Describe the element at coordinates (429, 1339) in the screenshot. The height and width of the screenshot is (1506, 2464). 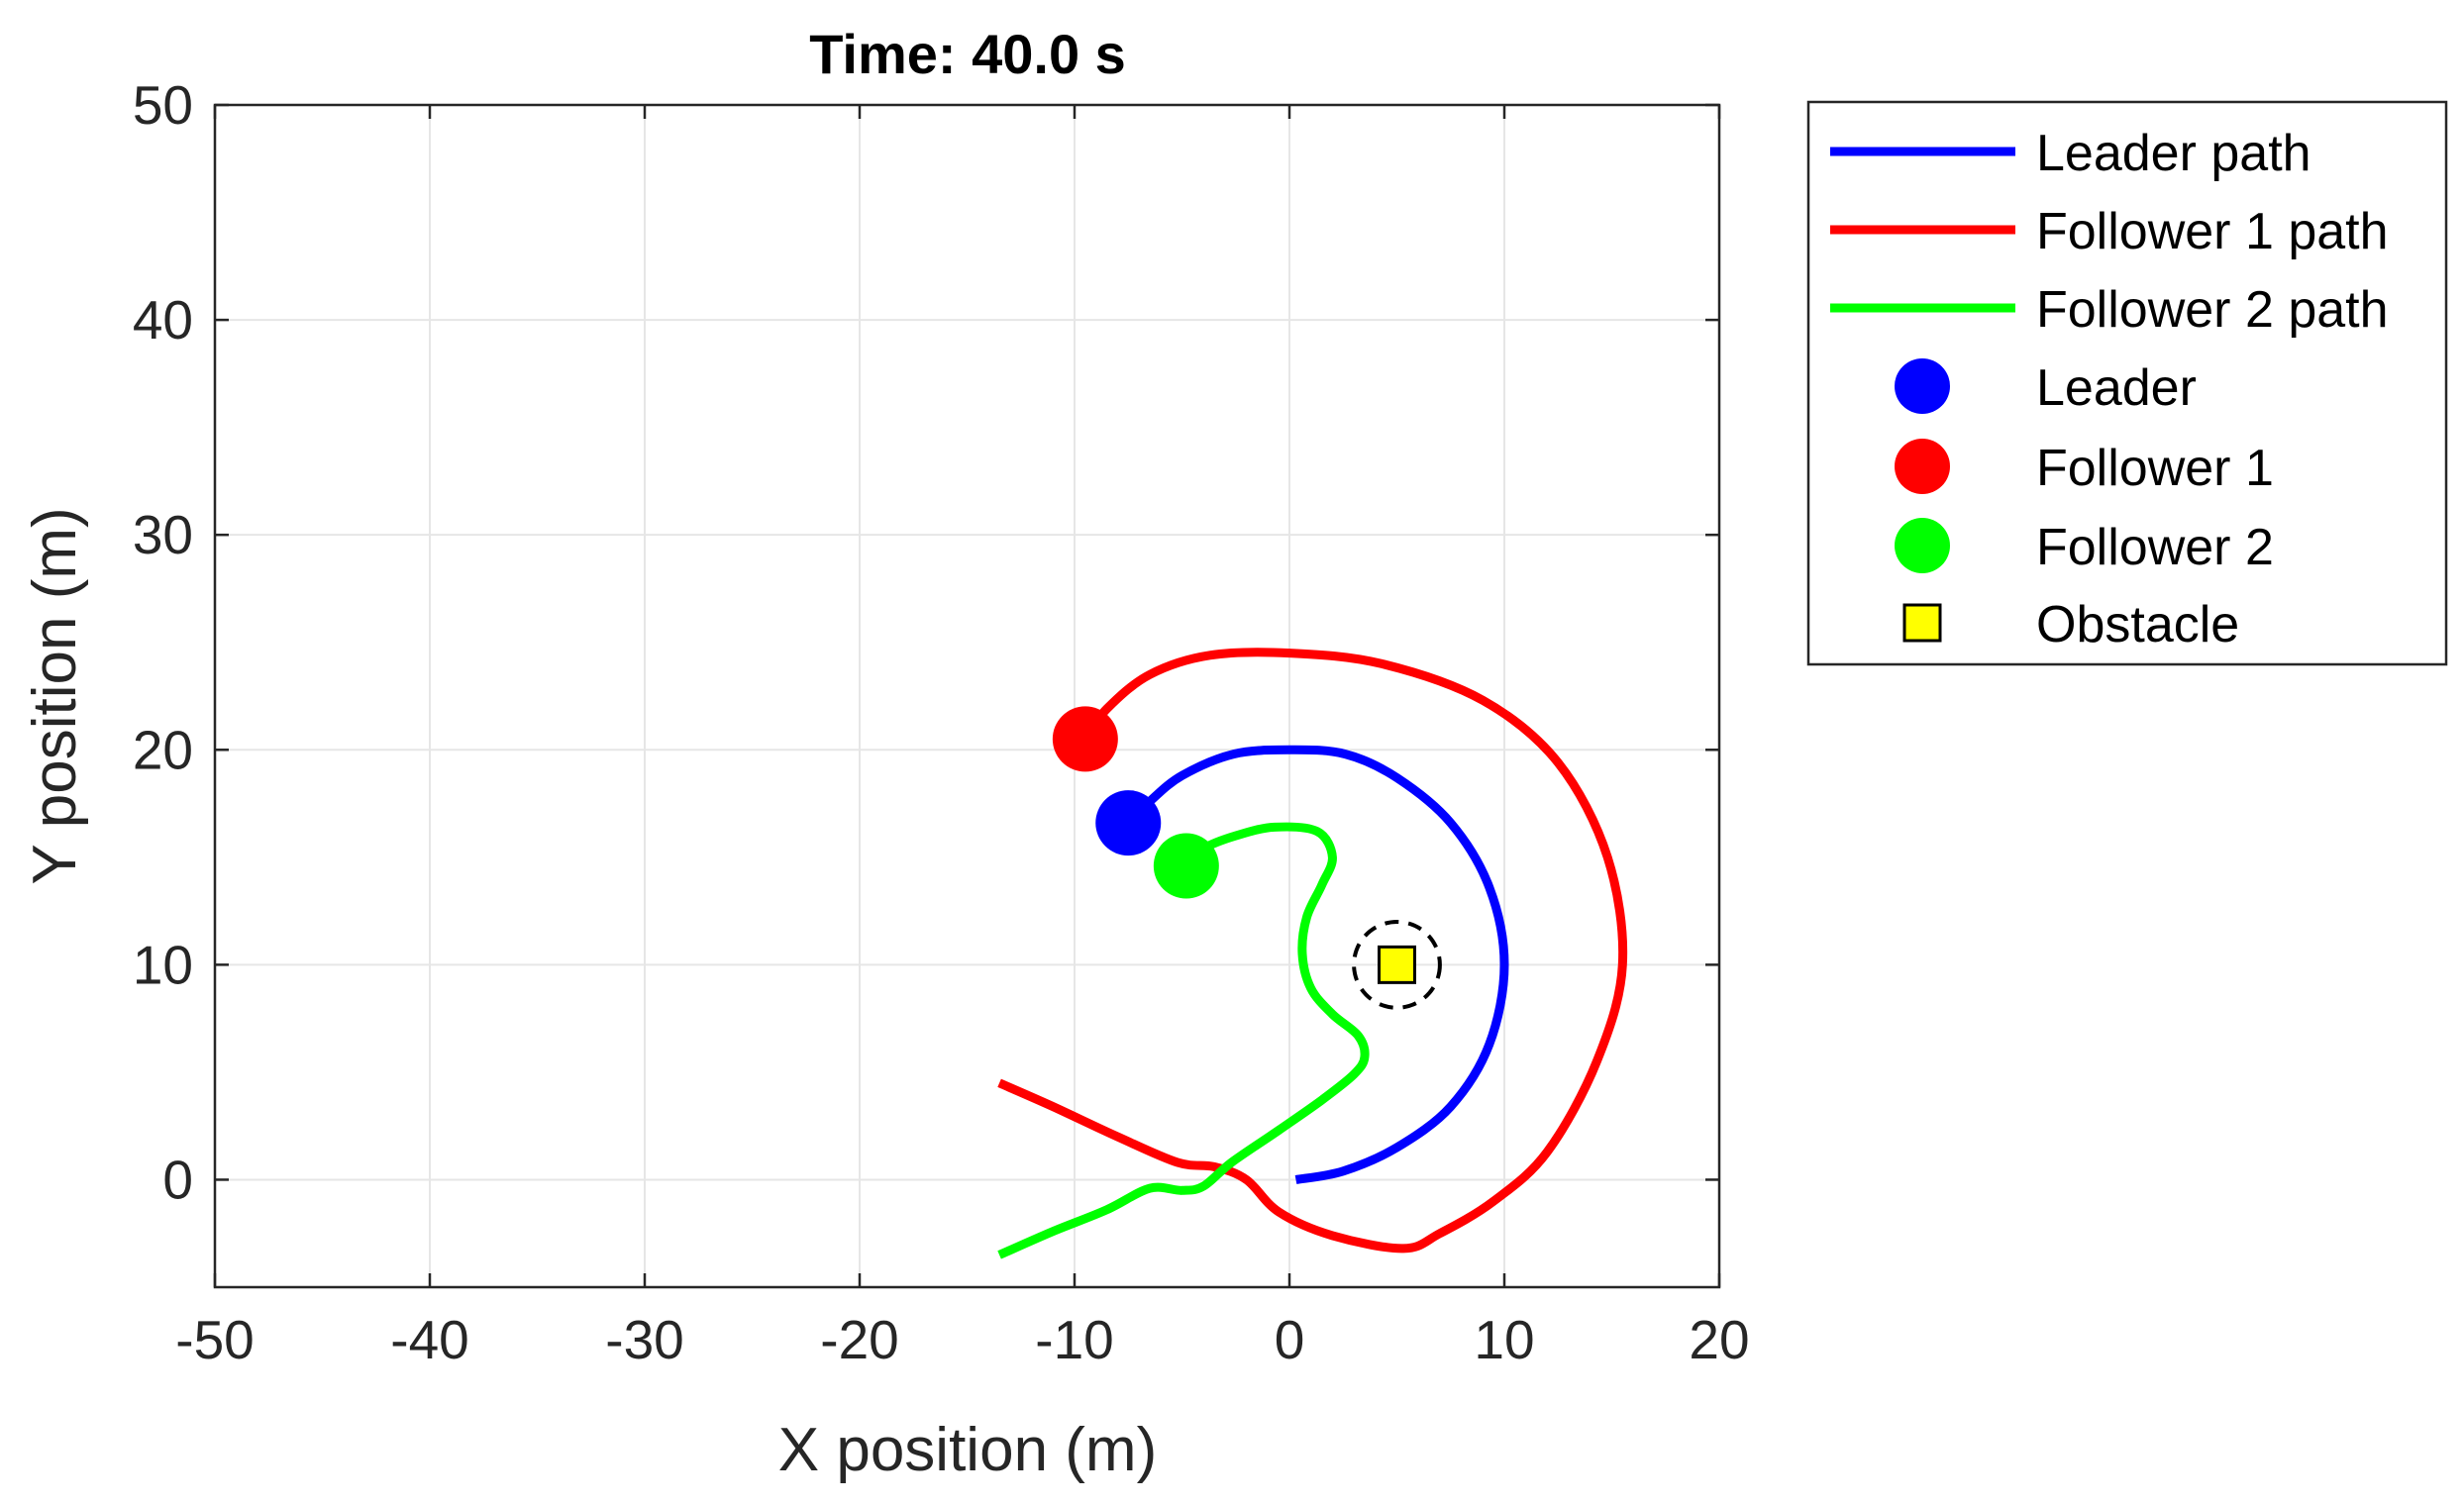
I see `x-tick-label: -40` at that location.